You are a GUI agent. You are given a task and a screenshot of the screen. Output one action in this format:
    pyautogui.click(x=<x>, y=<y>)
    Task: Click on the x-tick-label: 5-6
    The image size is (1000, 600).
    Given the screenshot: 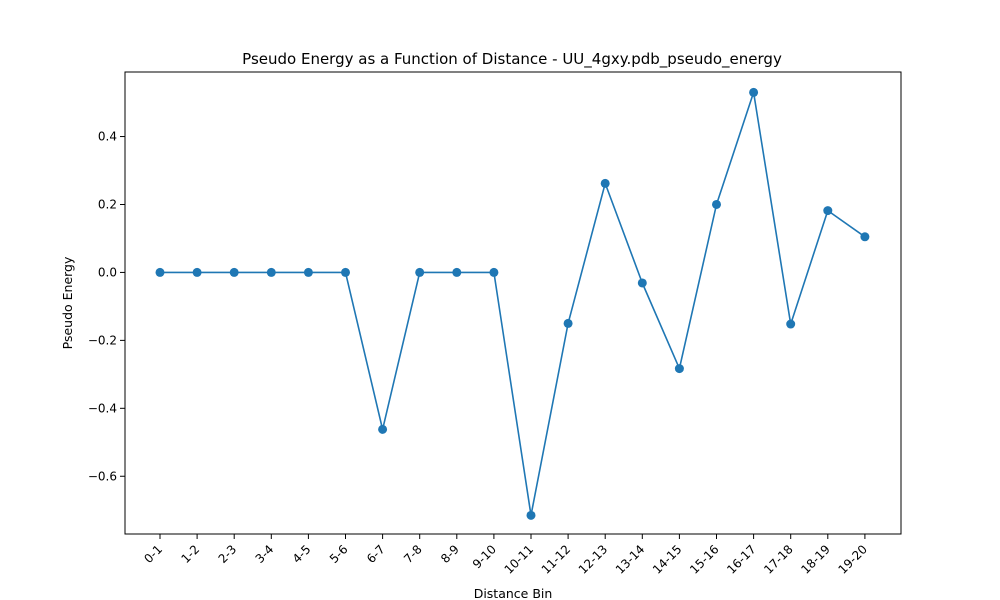 What is the action you would take?
    pyautogui.click(x=339, y=554)
    